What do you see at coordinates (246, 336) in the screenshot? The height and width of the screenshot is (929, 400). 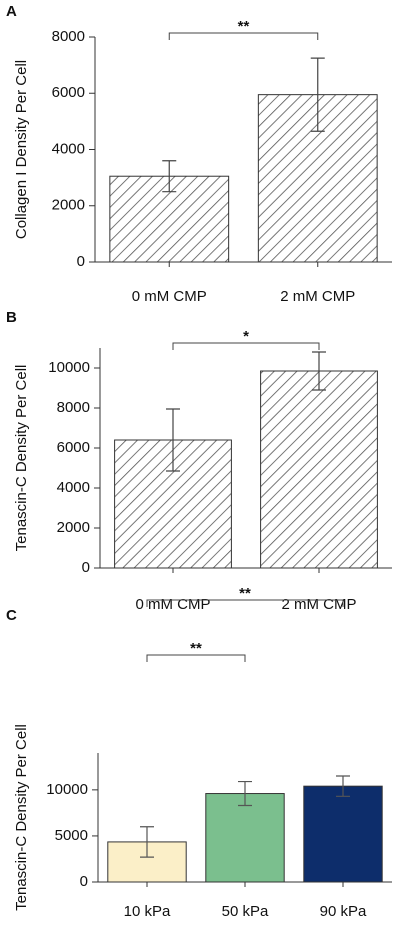 I see `significance-label: *` at bounding box center [246, 336].